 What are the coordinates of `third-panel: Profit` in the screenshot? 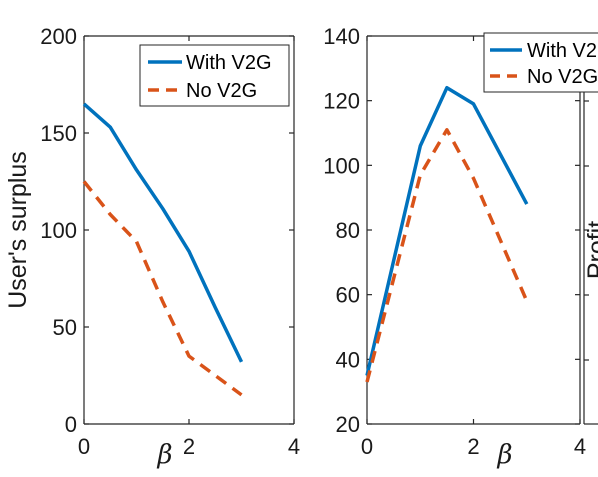 It's located at (590, 230).